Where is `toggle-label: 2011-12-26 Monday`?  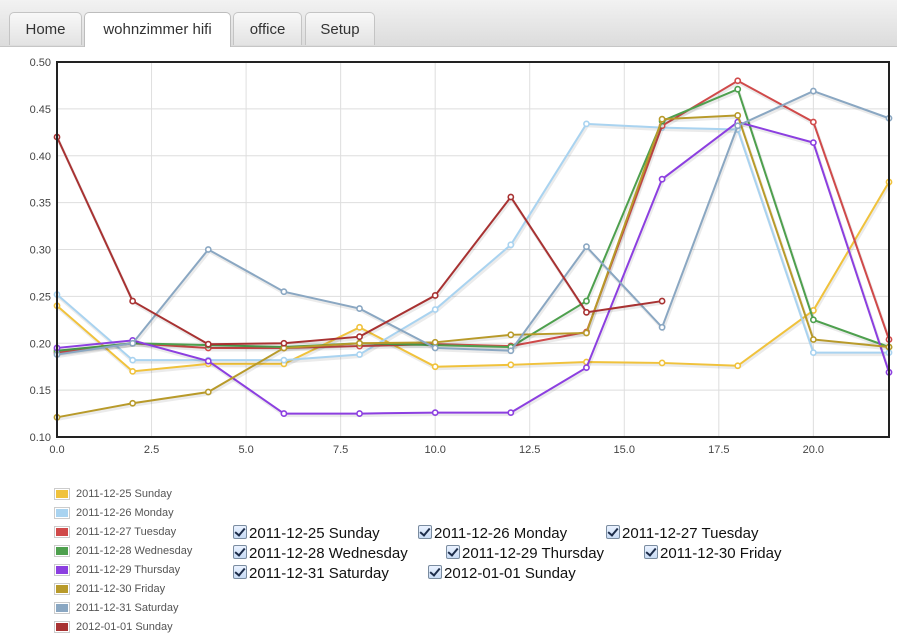 toggle-label: 2011-12-26 Monday is located at coordinates (501, 533).